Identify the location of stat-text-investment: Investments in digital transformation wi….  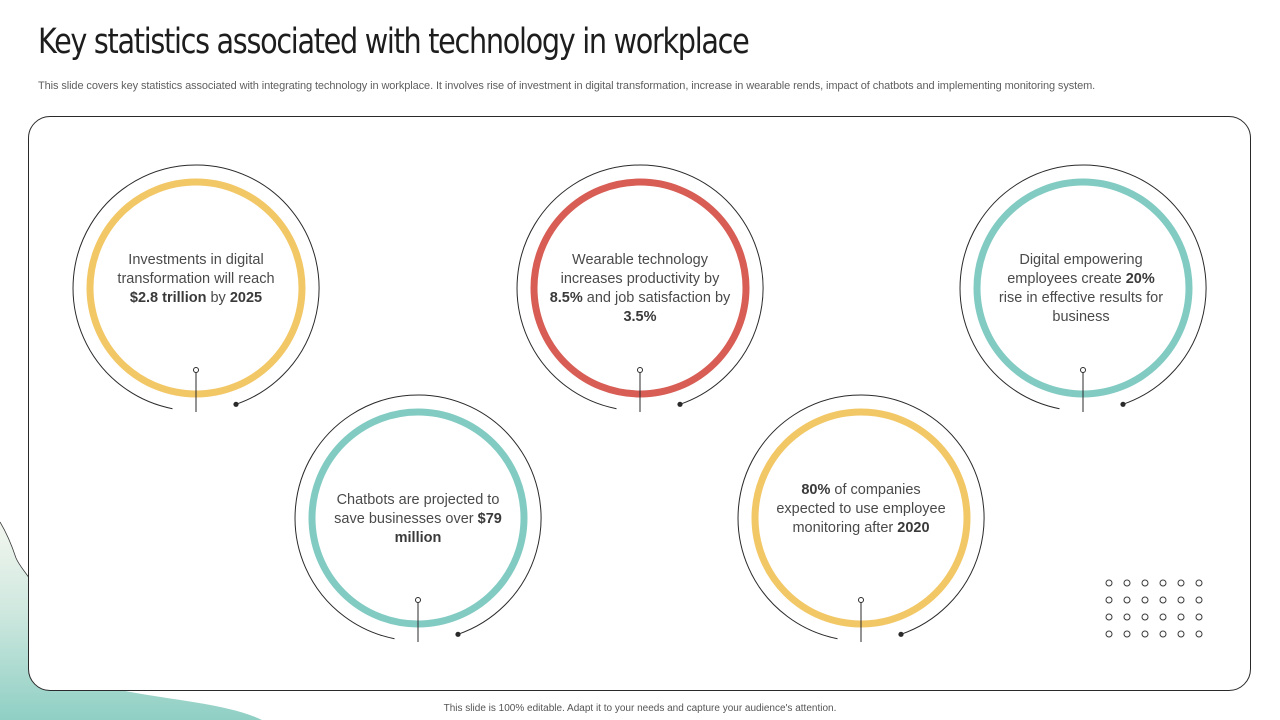
(196, 279).